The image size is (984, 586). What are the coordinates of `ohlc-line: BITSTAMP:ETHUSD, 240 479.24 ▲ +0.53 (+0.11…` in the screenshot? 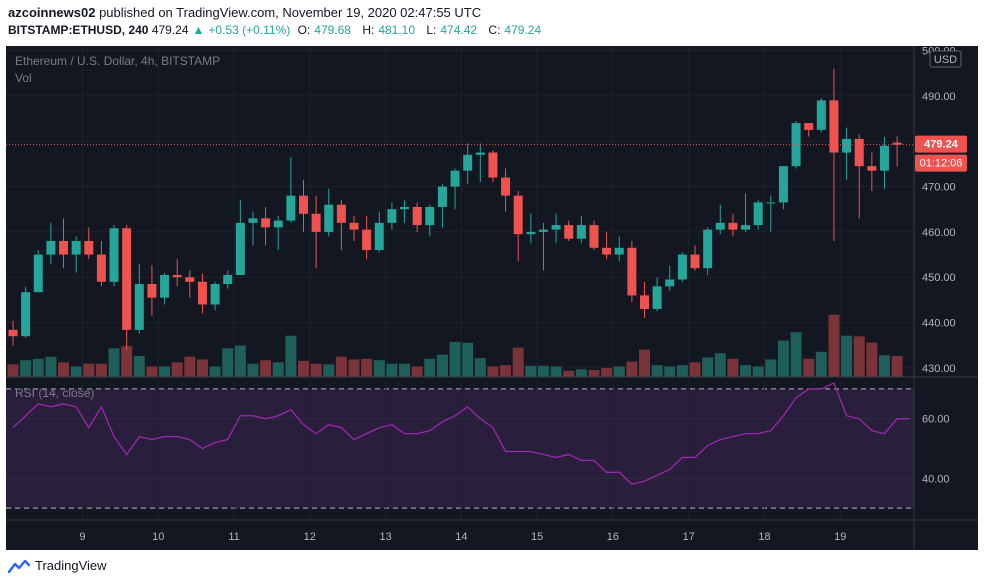 It's located at (493, 32).